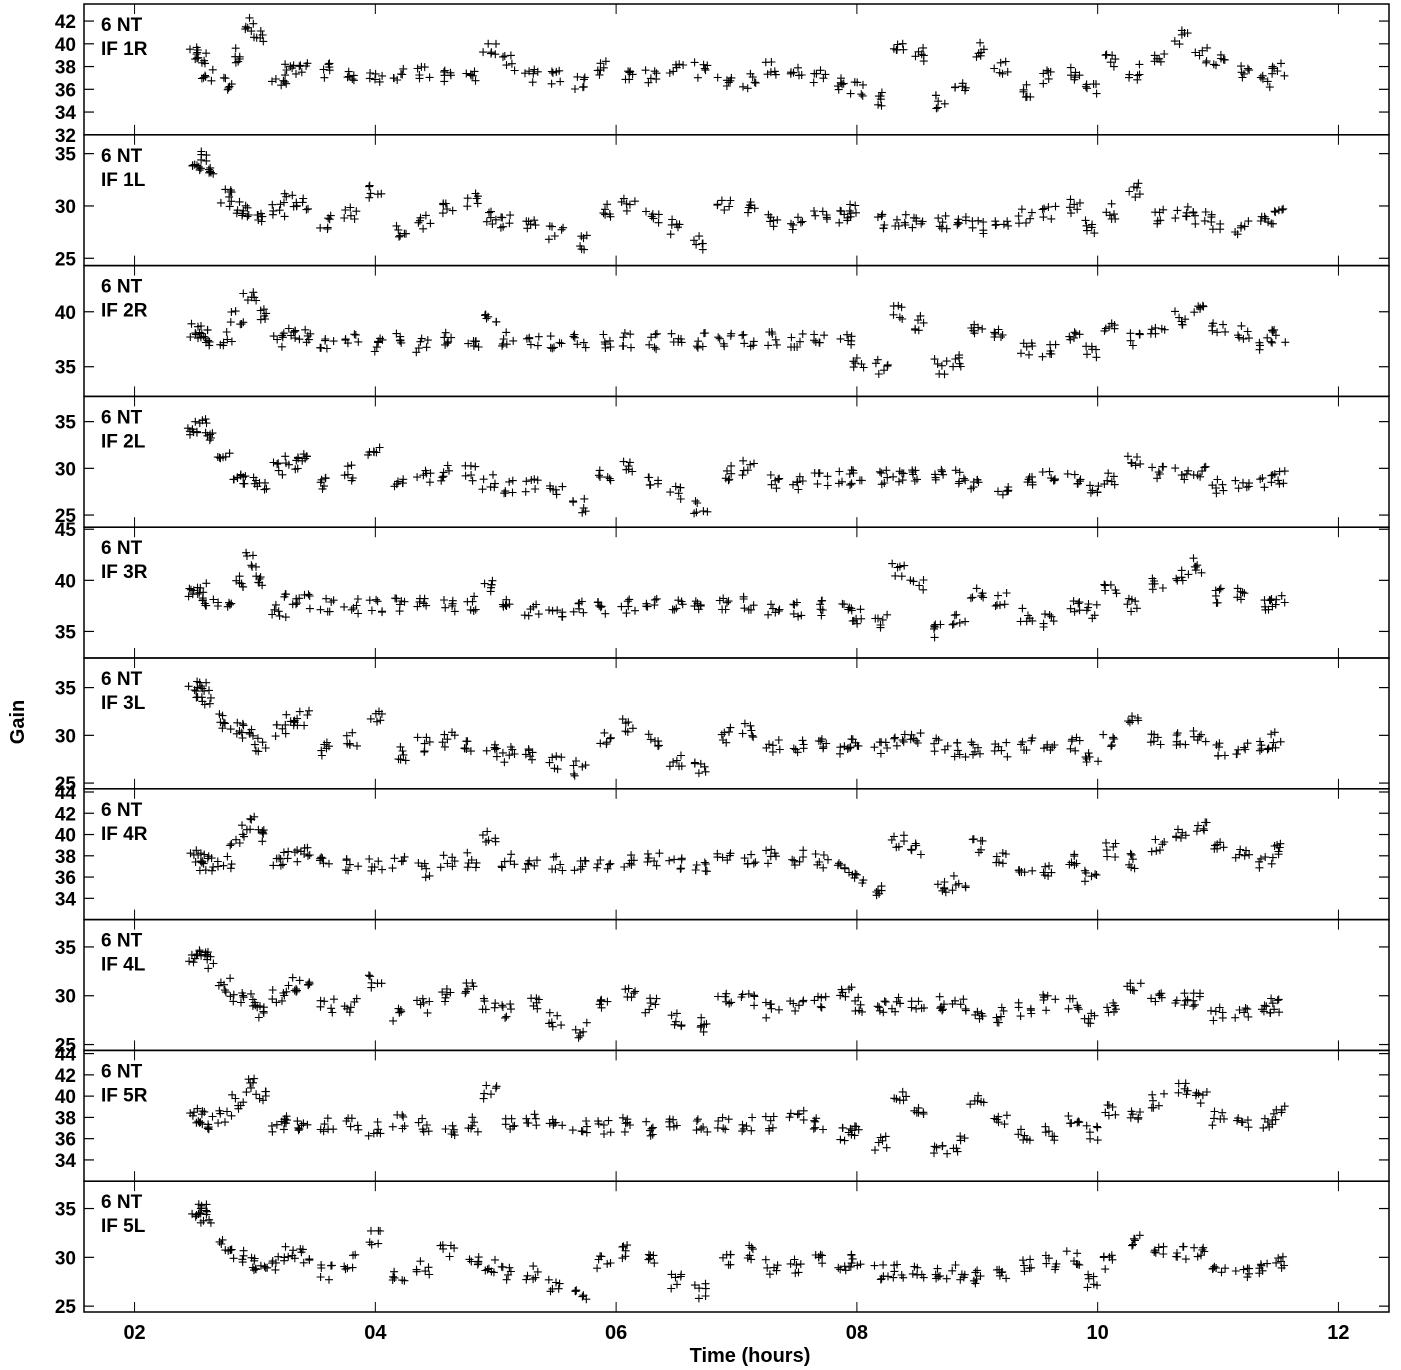  Describe the element at coordinates (65, 857) in the screenshot. I see `y-tick-label: 38` at that location.